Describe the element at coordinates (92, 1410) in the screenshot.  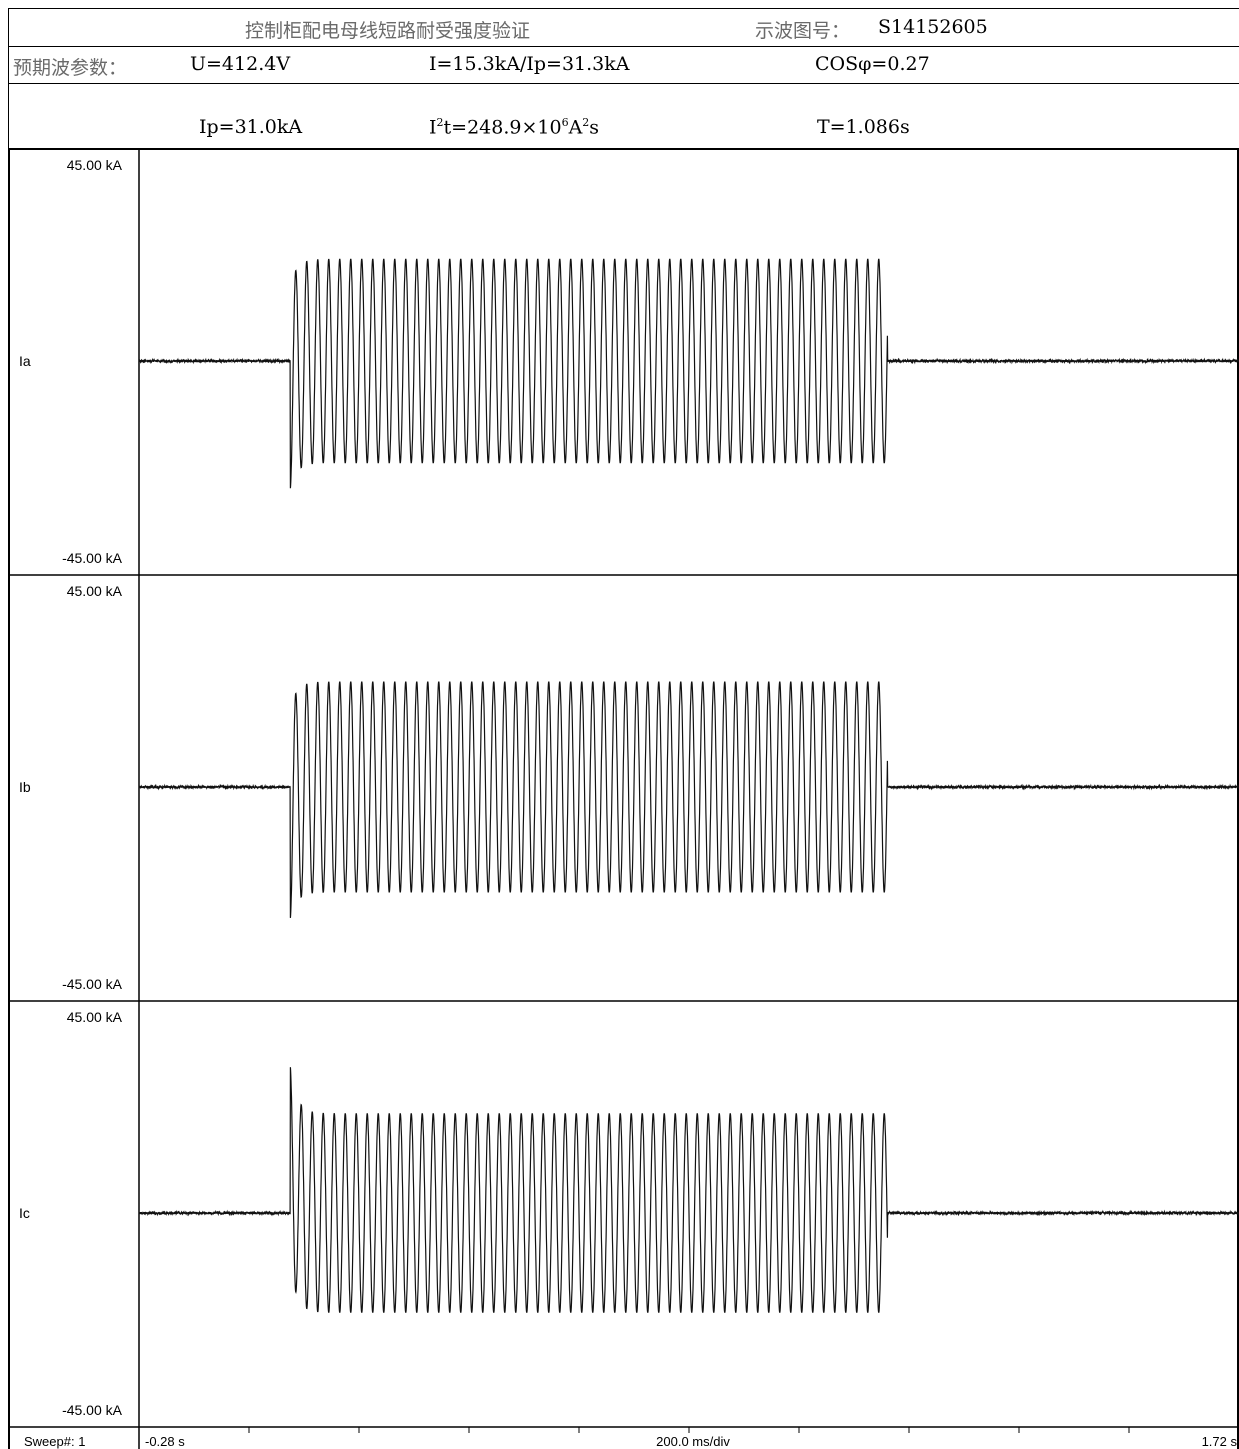
I see `ymin-label-ic: -45.00 kA` at that location.